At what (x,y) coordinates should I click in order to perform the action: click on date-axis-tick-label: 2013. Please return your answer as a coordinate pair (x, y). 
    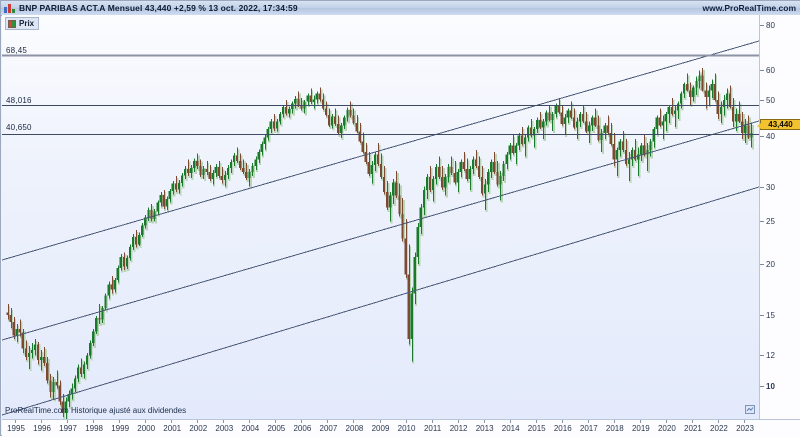
    Looking at the image, I should click on (484, 428).